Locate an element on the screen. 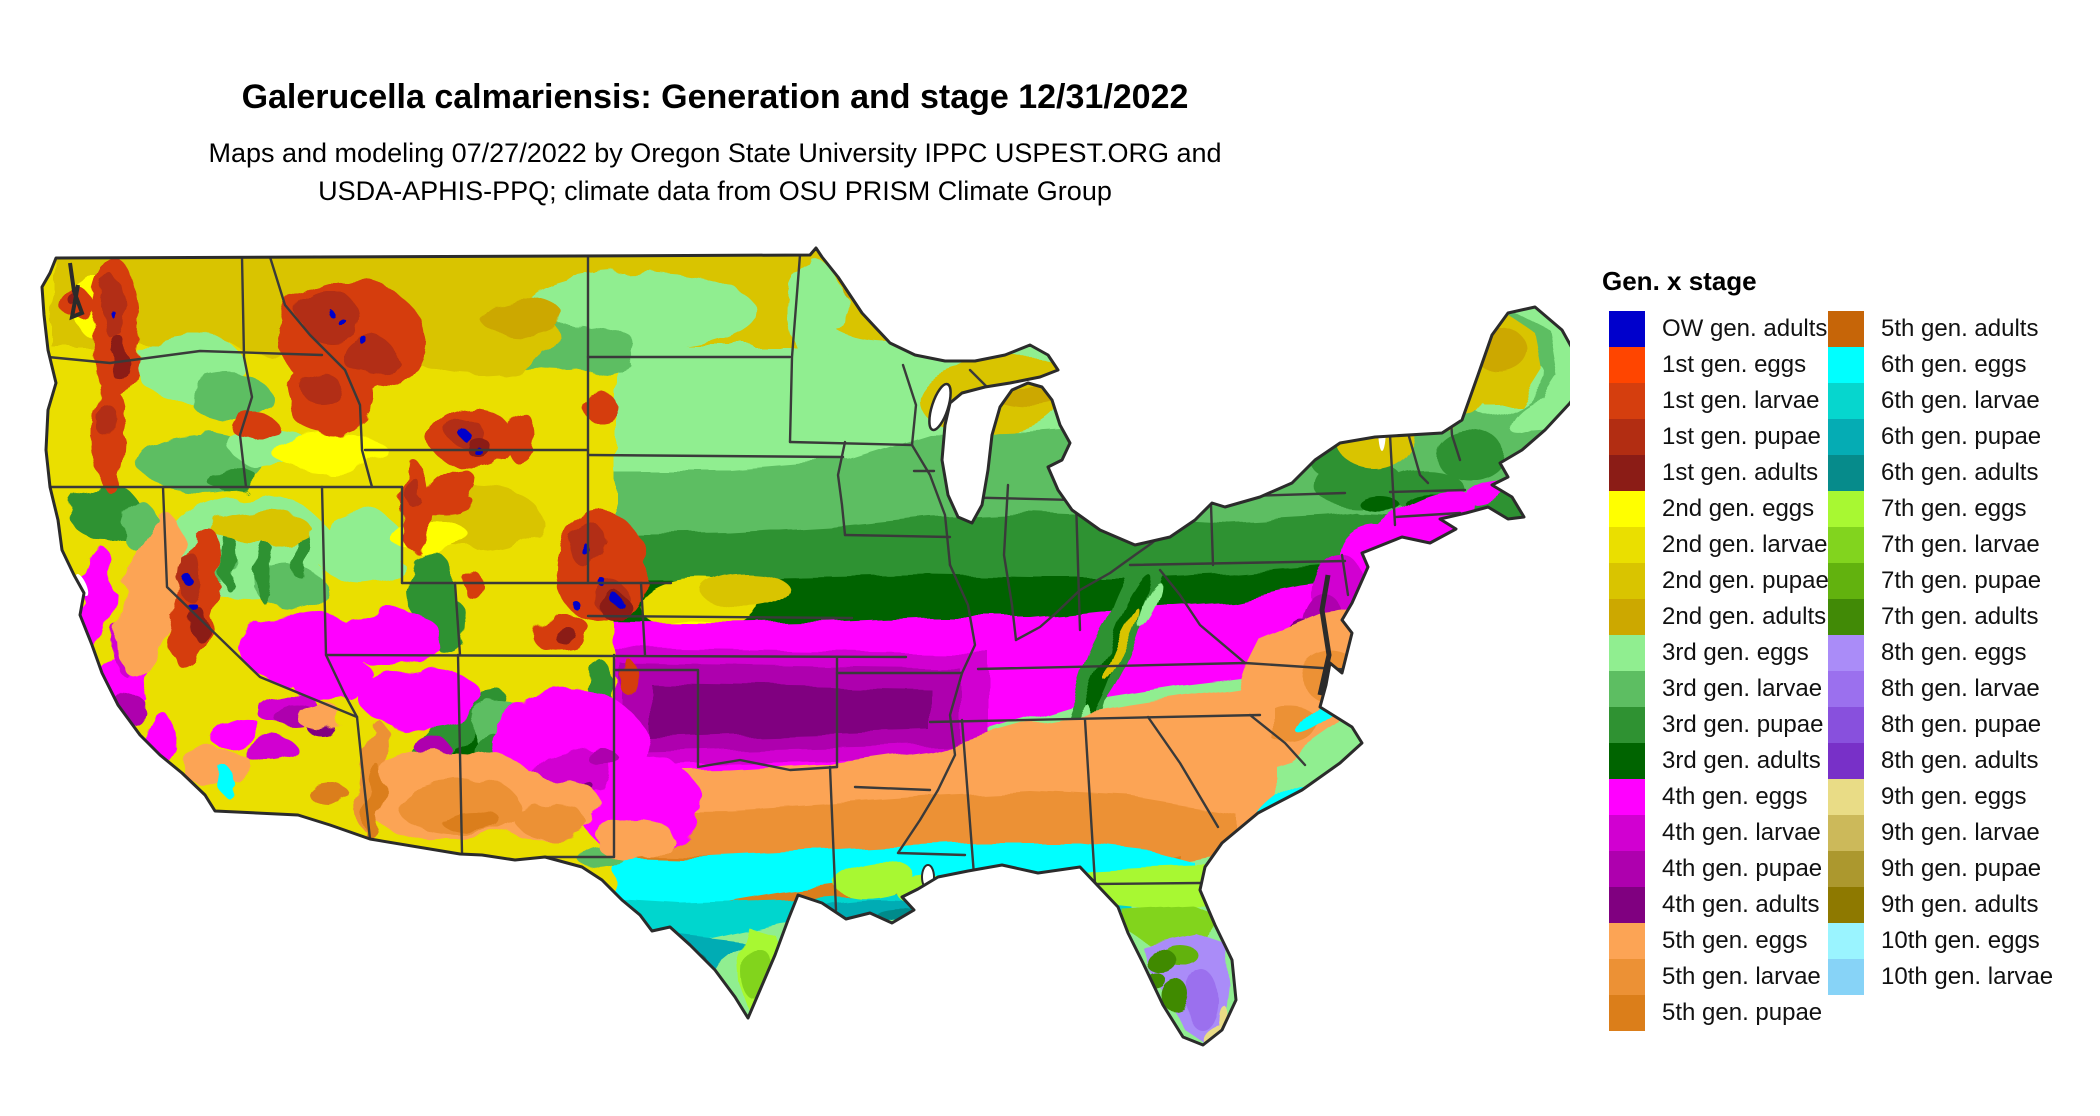 The height and width of the screenshot is (1116, 2100). legend-item: 8th gen. larvae is located at coordinates (1940, 689).